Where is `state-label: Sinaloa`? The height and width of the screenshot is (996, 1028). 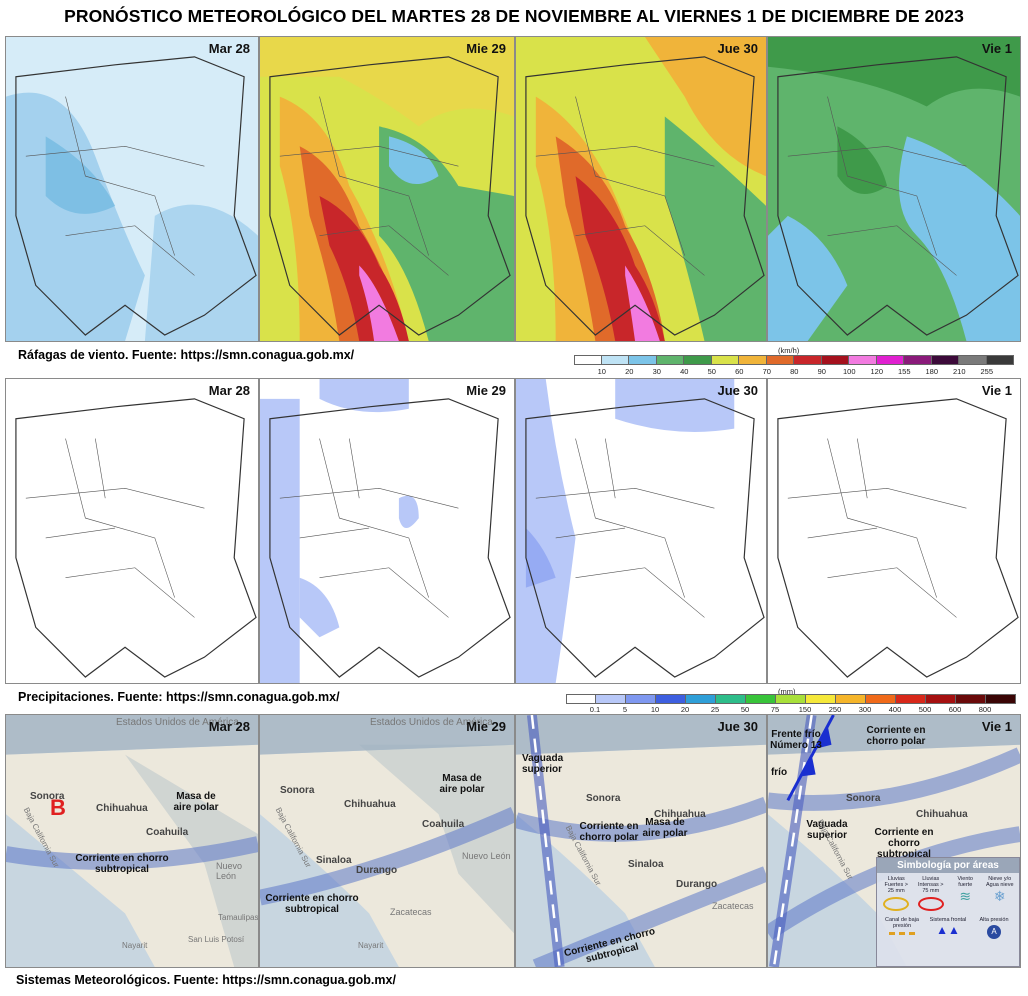 state-label: Sinaloa is located at coordinates (646, 864).